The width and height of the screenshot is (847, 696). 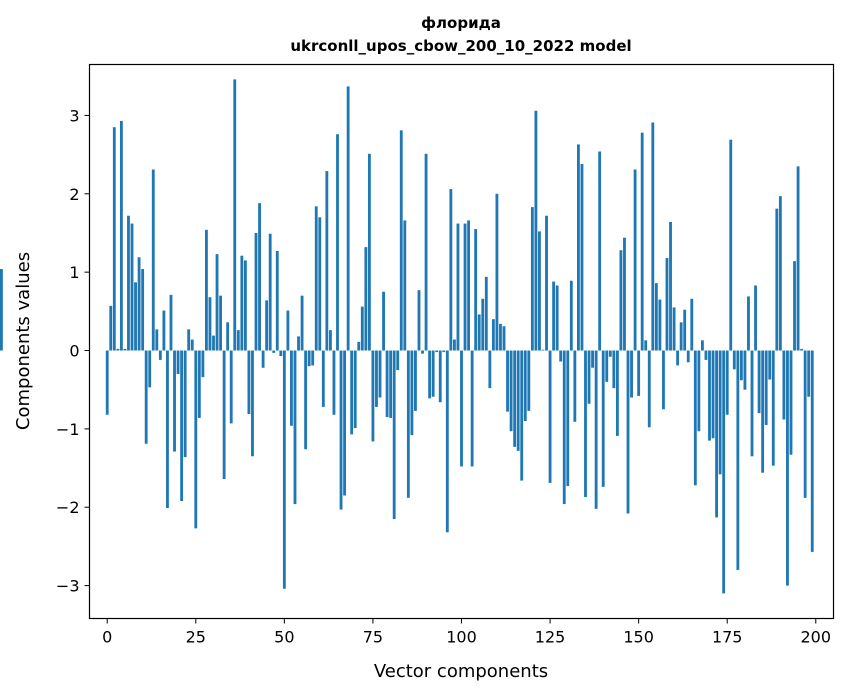 I want to click on x-tick-label: 200, so click(x=816, y=637).